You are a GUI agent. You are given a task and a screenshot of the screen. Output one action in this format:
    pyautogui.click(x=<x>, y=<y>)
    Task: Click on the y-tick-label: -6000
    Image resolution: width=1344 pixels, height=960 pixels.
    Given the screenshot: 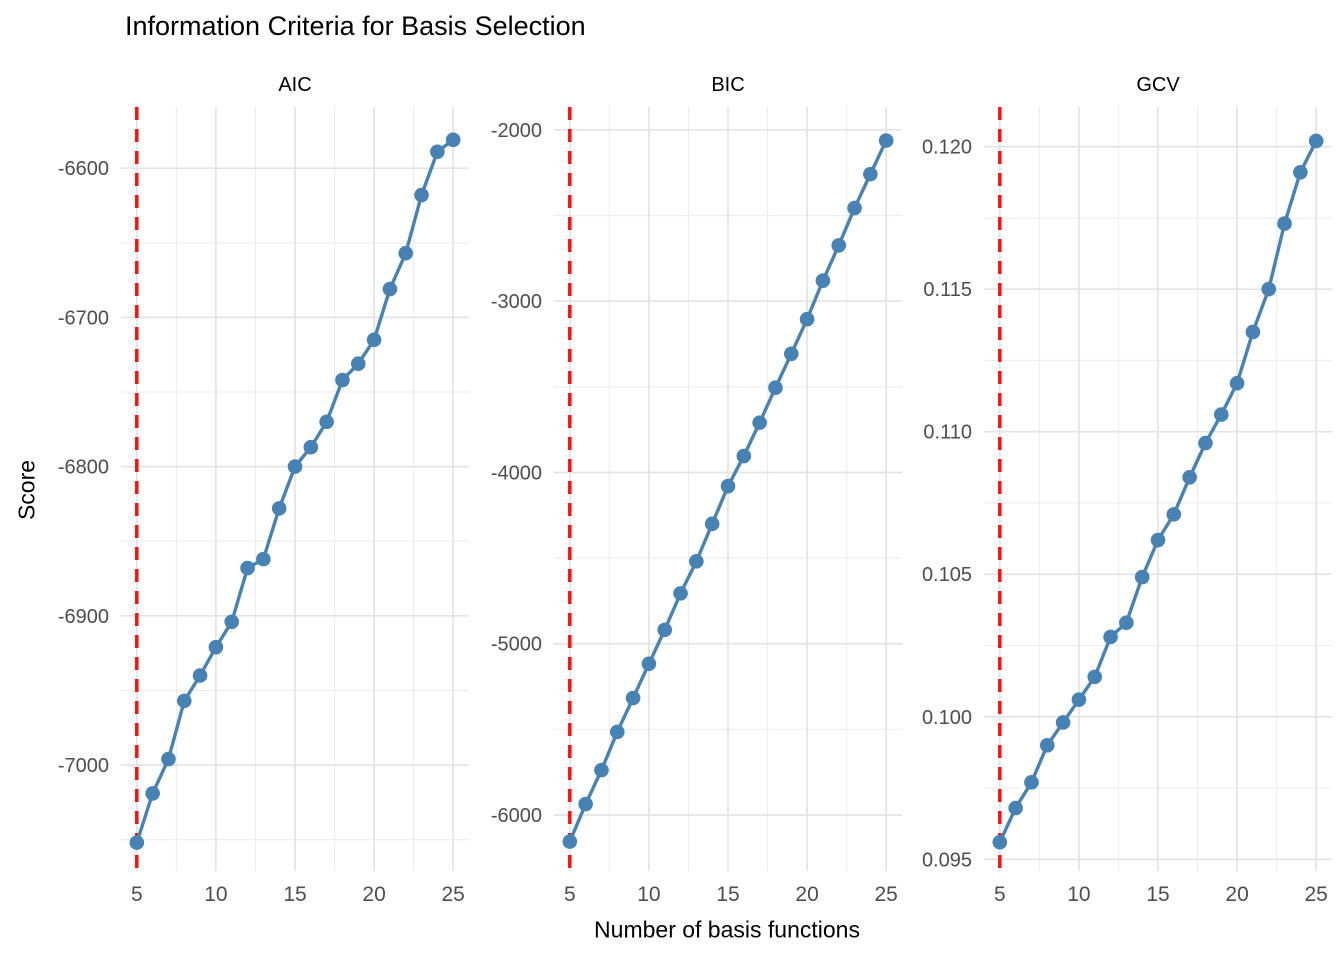 What is the action you would take?
    pyautogui.click(x=516, y=816)
    